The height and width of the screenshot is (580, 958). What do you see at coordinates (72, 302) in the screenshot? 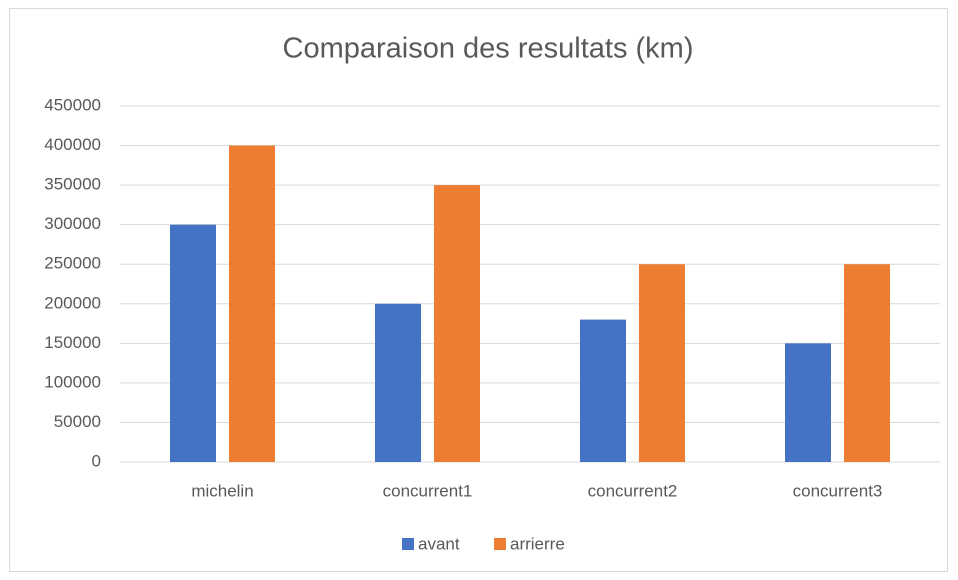
I see `y-tick-label: 200000` at bounding box center [72, 302].